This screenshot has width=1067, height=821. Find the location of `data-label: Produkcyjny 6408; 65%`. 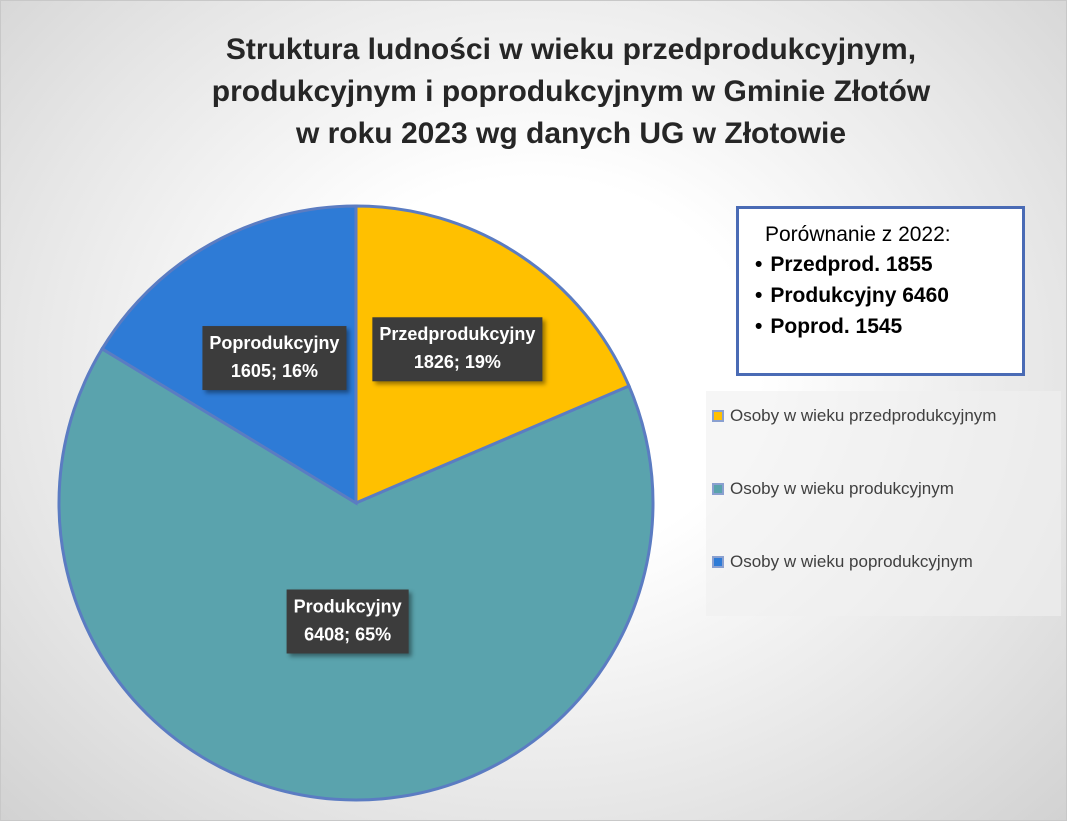

data-label: Produkcyjny 6408; 65% is located at coordinates (347, 621).